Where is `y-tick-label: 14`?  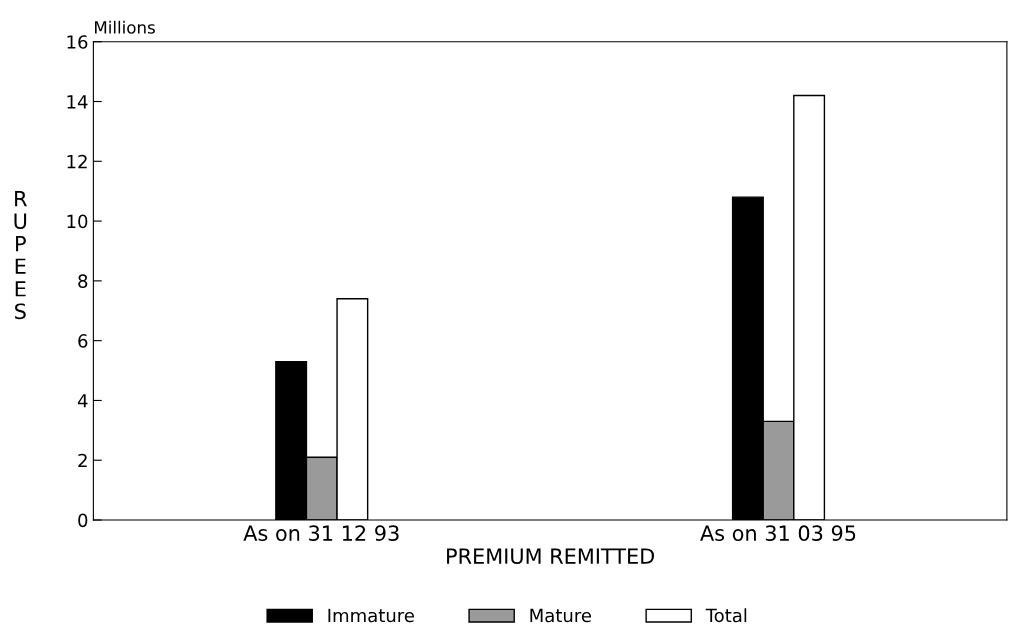 y-tick-label: 14 is located at coordinates (77, 102).